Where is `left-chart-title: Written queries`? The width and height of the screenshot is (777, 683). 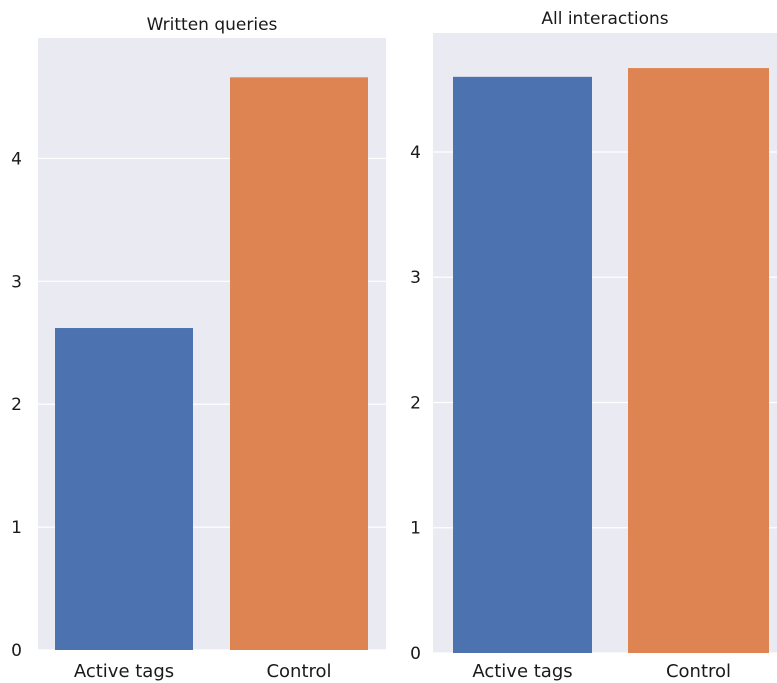 left-chart-title: Written queries is located at coordinates (212, 25).